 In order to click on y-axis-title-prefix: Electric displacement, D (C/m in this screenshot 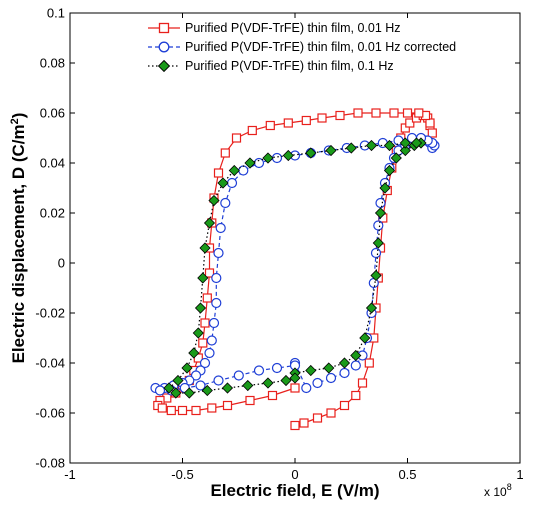, I will do `click(18, 243)`.